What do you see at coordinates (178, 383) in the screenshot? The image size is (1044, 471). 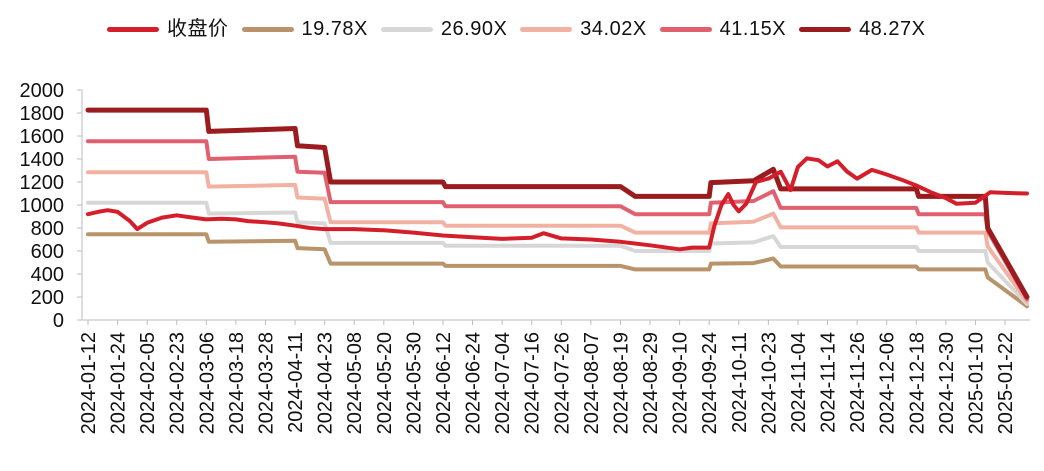 I see `x-tick-label: 2024-02-23` at bounding box center [178, 383].